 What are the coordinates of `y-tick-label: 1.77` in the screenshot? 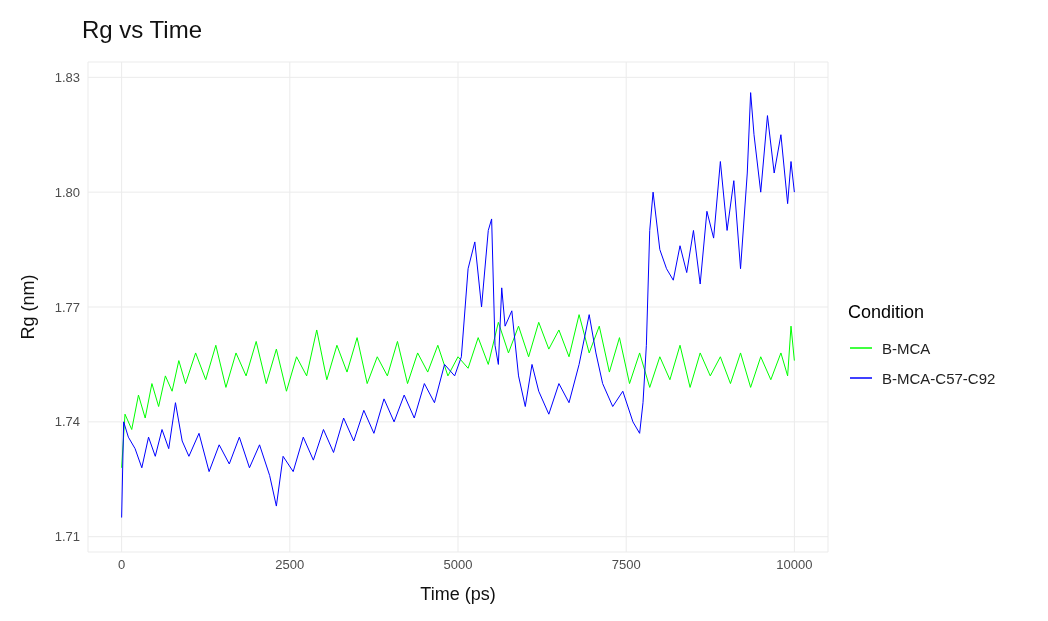 It's located at (67, 307).